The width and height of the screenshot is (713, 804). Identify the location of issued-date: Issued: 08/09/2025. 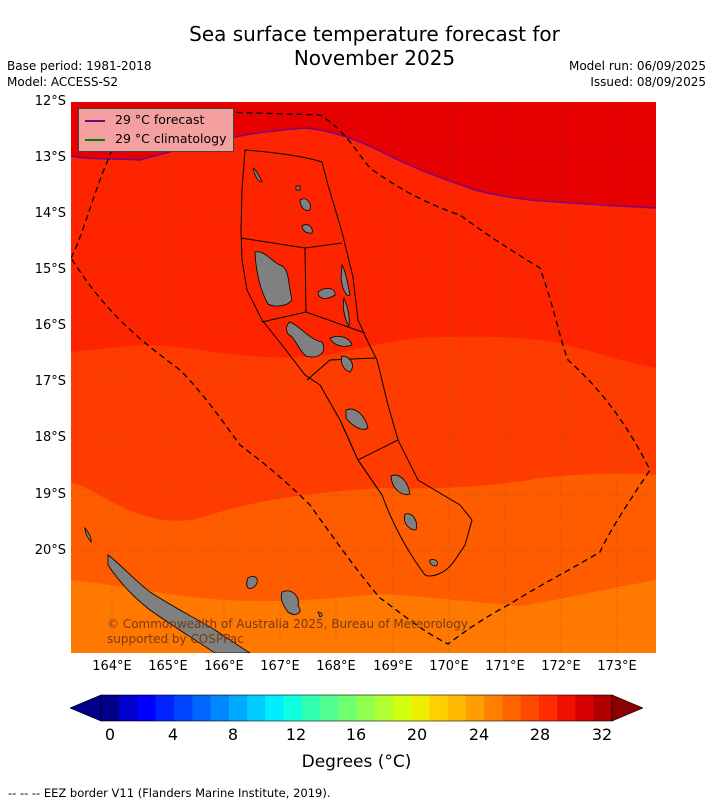
(648, 82).